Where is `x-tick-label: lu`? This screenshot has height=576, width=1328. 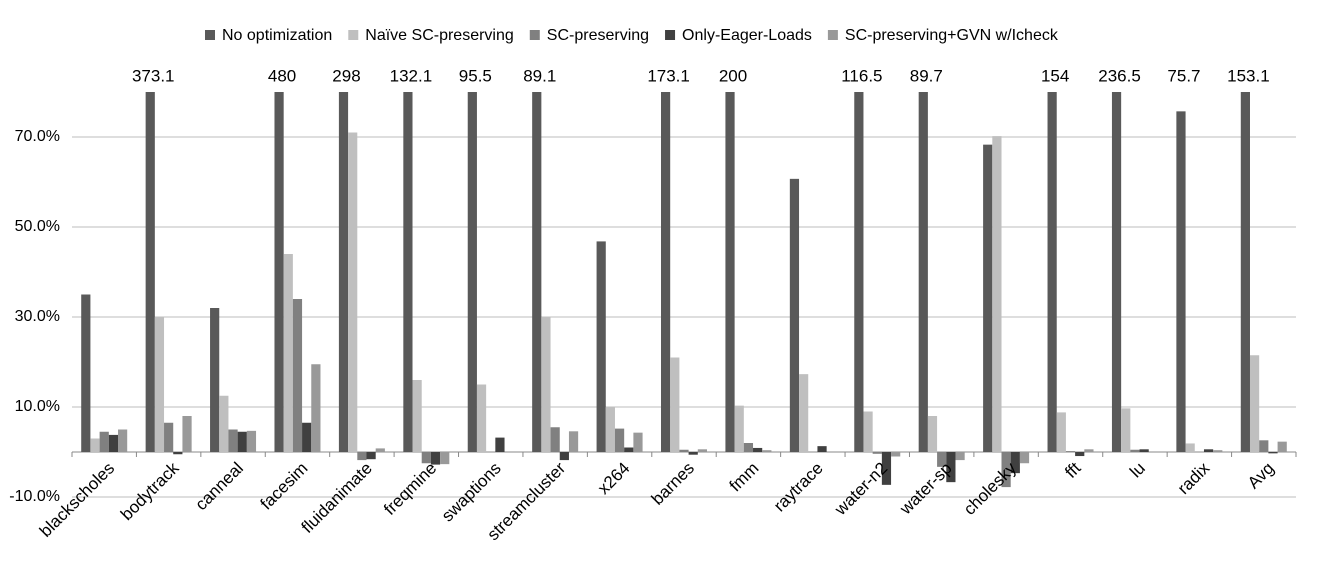 x-tick-label: lu is located at coordinates (1137, 470).